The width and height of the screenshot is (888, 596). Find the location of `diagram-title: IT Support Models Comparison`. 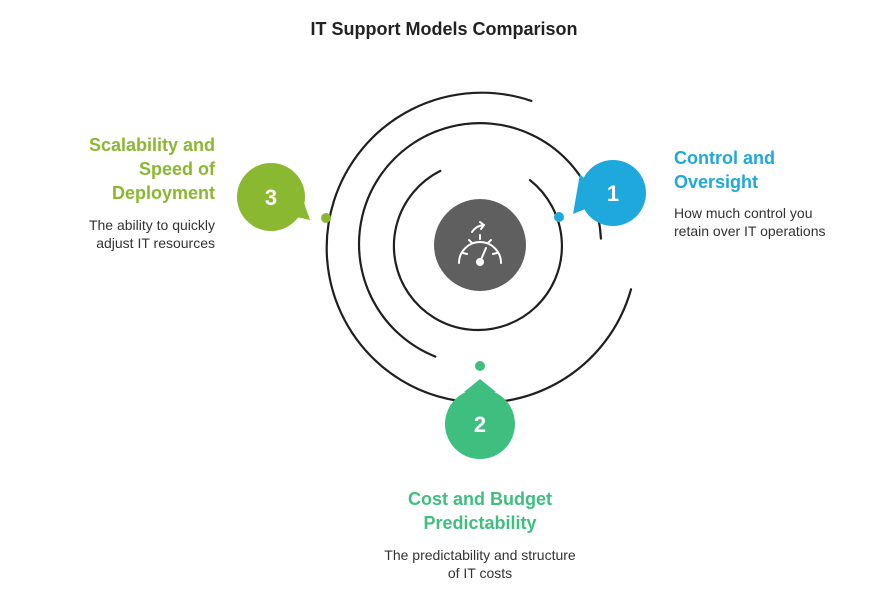

diagram-title: IT Support Models Comparison is located at coordinates (444, 29).